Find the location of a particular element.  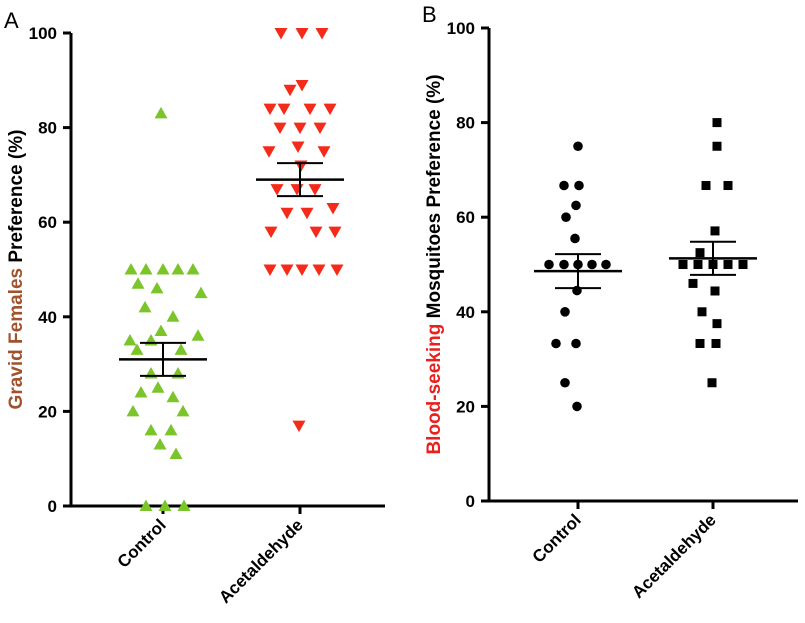

y-axis-label: Blood-seeking Mosquitoes Preference (%) is located at coordinates (434, 264).